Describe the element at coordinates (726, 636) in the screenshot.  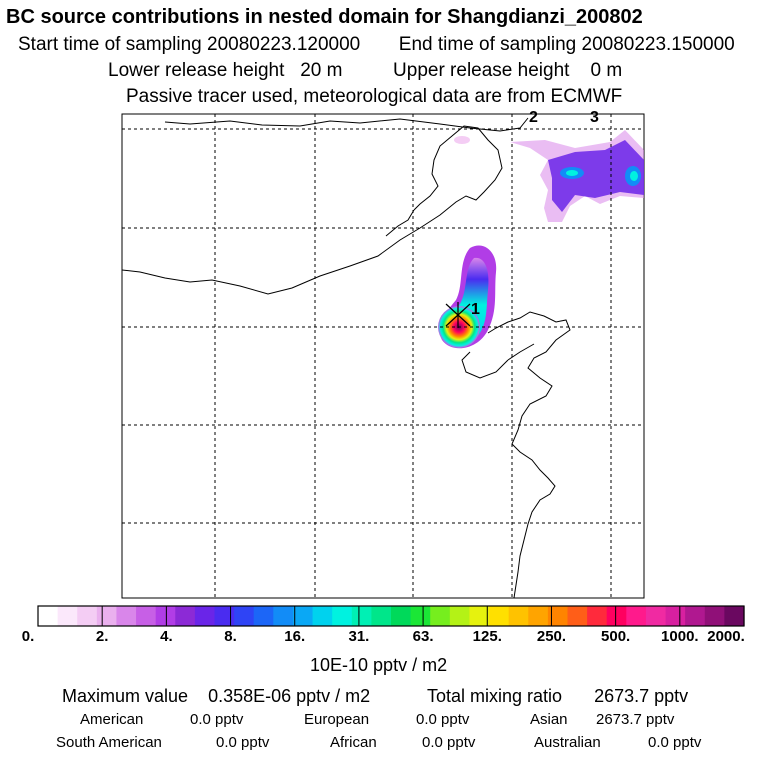
I see `colorbar-tick-label: 2000.` at that location.